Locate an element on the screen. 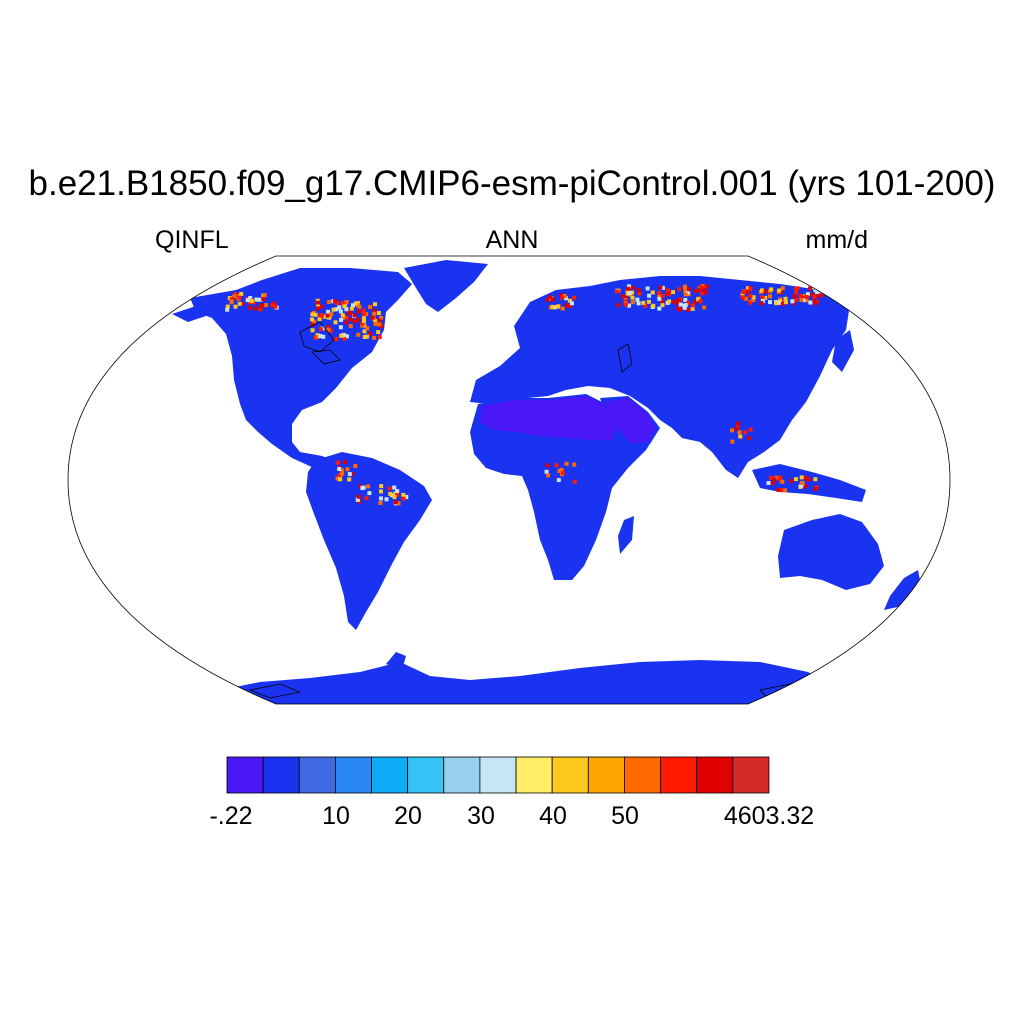  sahara-desert is located at coordinates (549, 418).